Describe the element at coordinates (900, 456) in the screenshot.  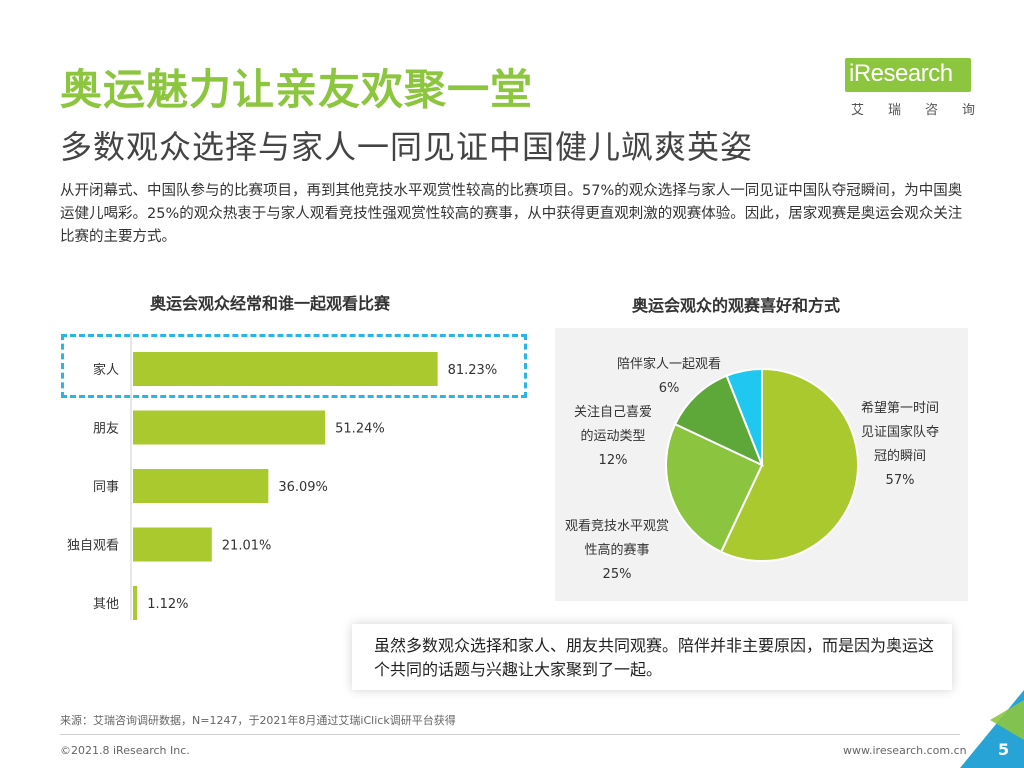
I see `pie-slice-label: 冠的瞬间` at that location.